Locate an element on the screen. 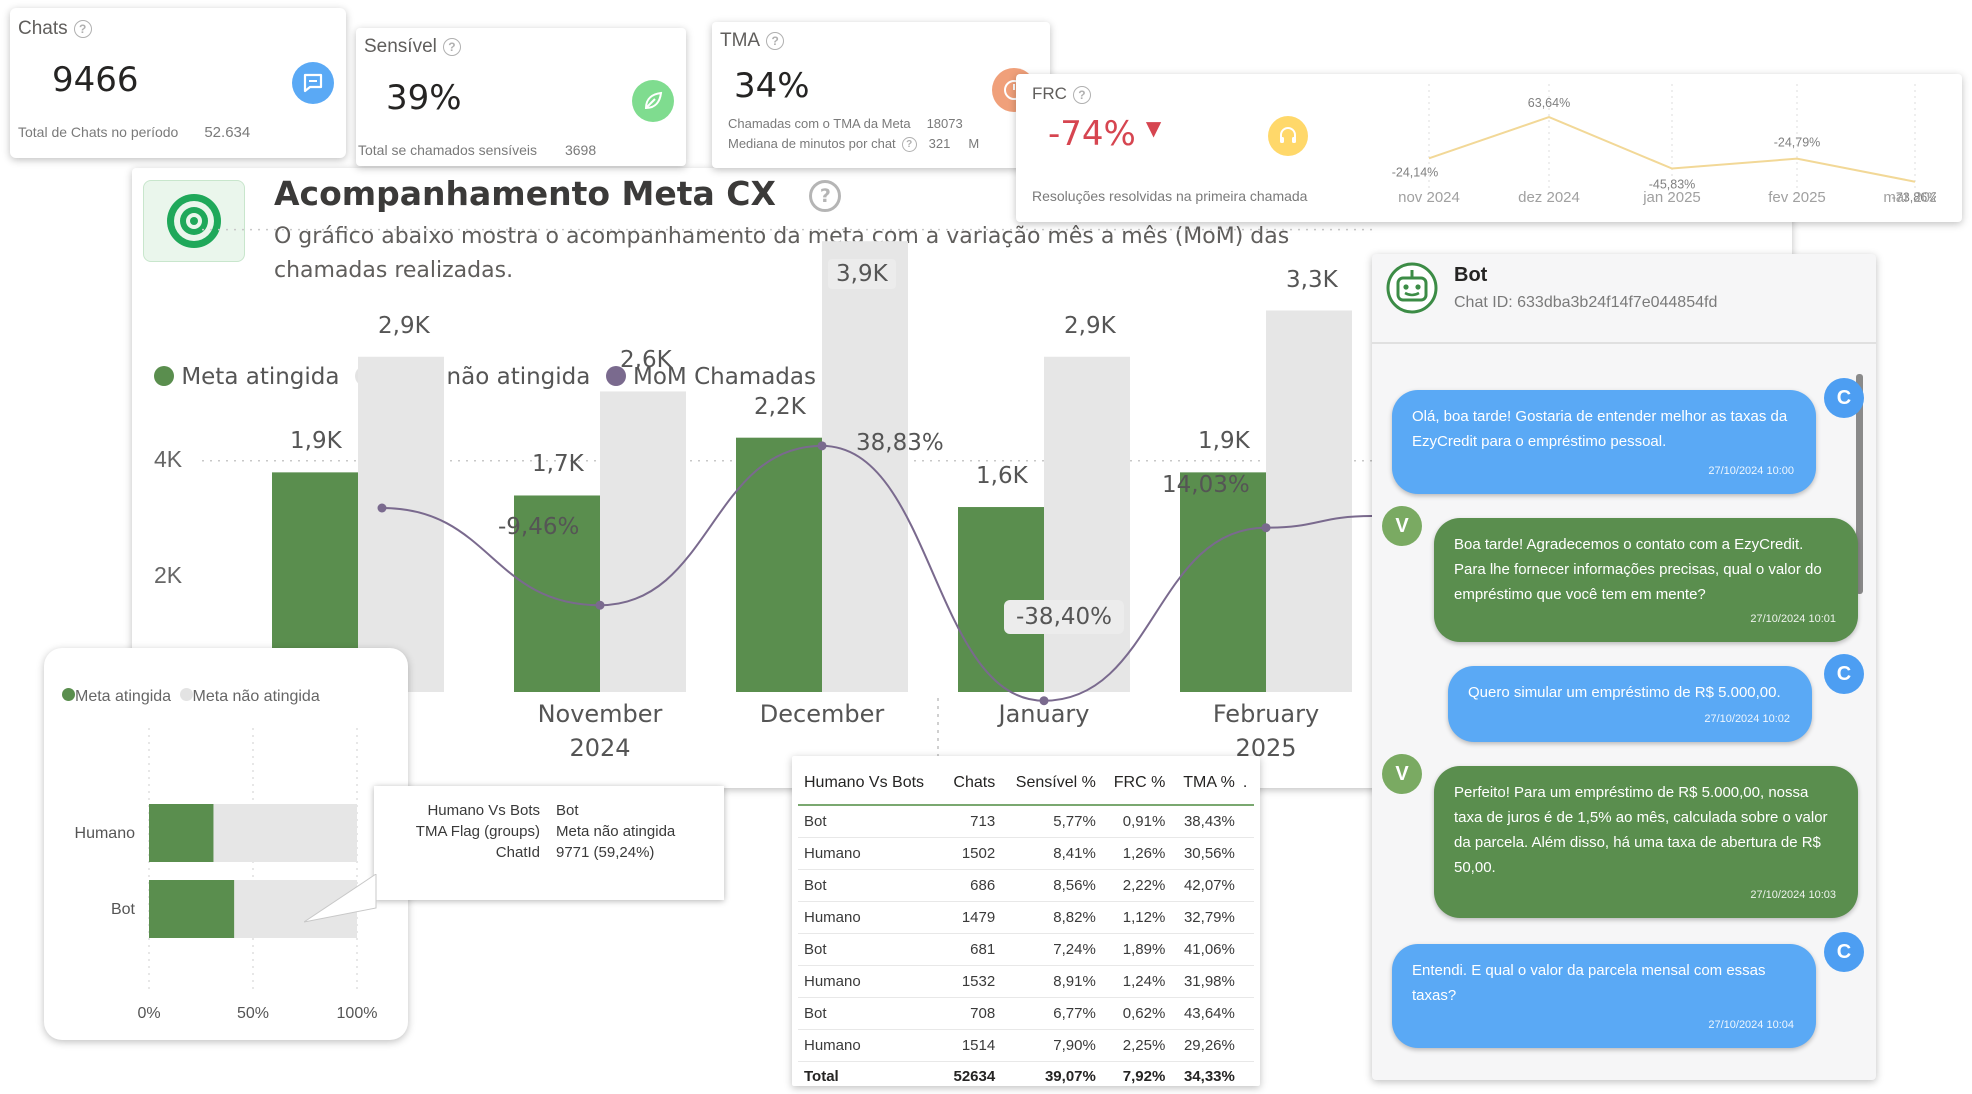 This screenshot has height=1094, width=1972. table-cell: 39,07% is located at coordinates (1051, 1075).